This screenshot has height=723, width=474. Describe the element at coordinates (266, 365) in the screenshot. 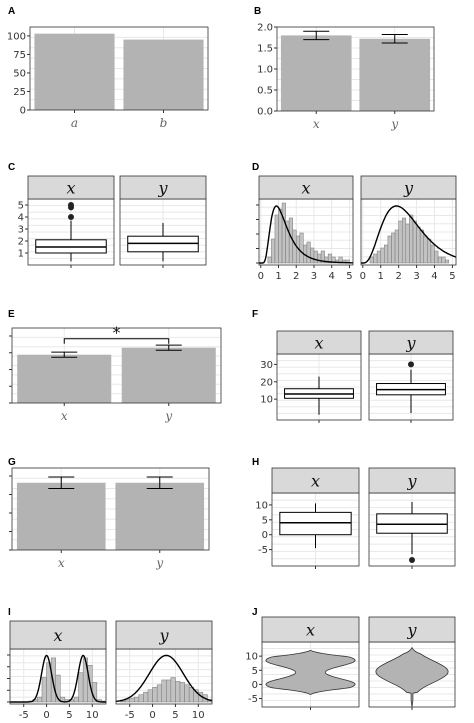

I see `y-tick-label: 30` at that location.